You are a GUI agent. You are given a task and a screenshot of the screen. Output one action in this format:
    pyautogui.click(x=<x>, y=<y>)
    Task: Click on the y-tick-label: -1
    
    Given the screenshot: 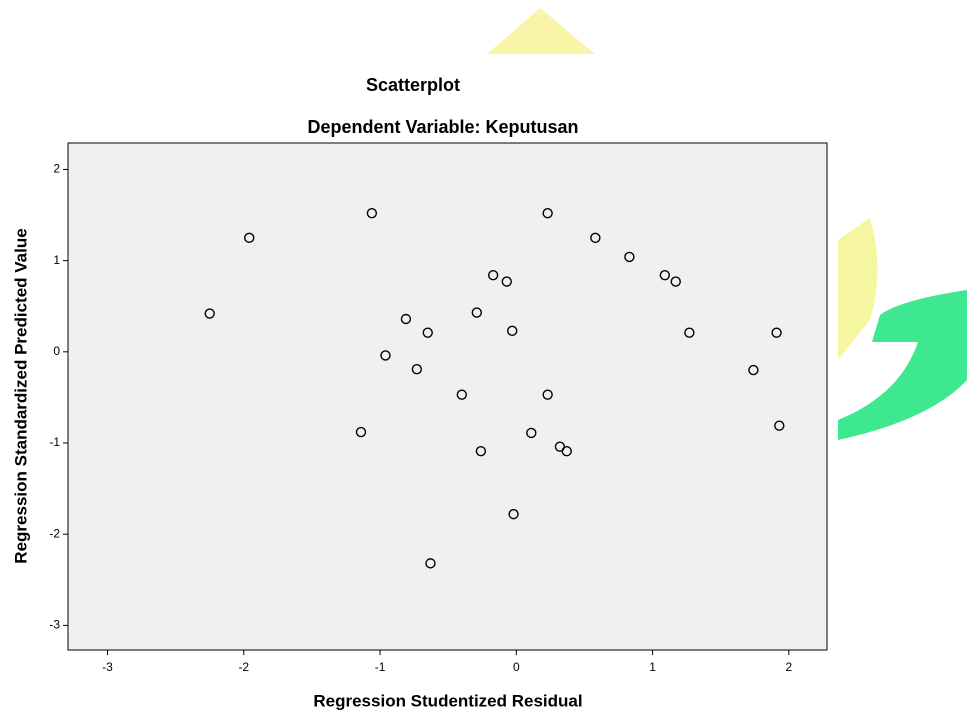 What is the action you would take?
    pyautogui.click(x=54, y=442)
    